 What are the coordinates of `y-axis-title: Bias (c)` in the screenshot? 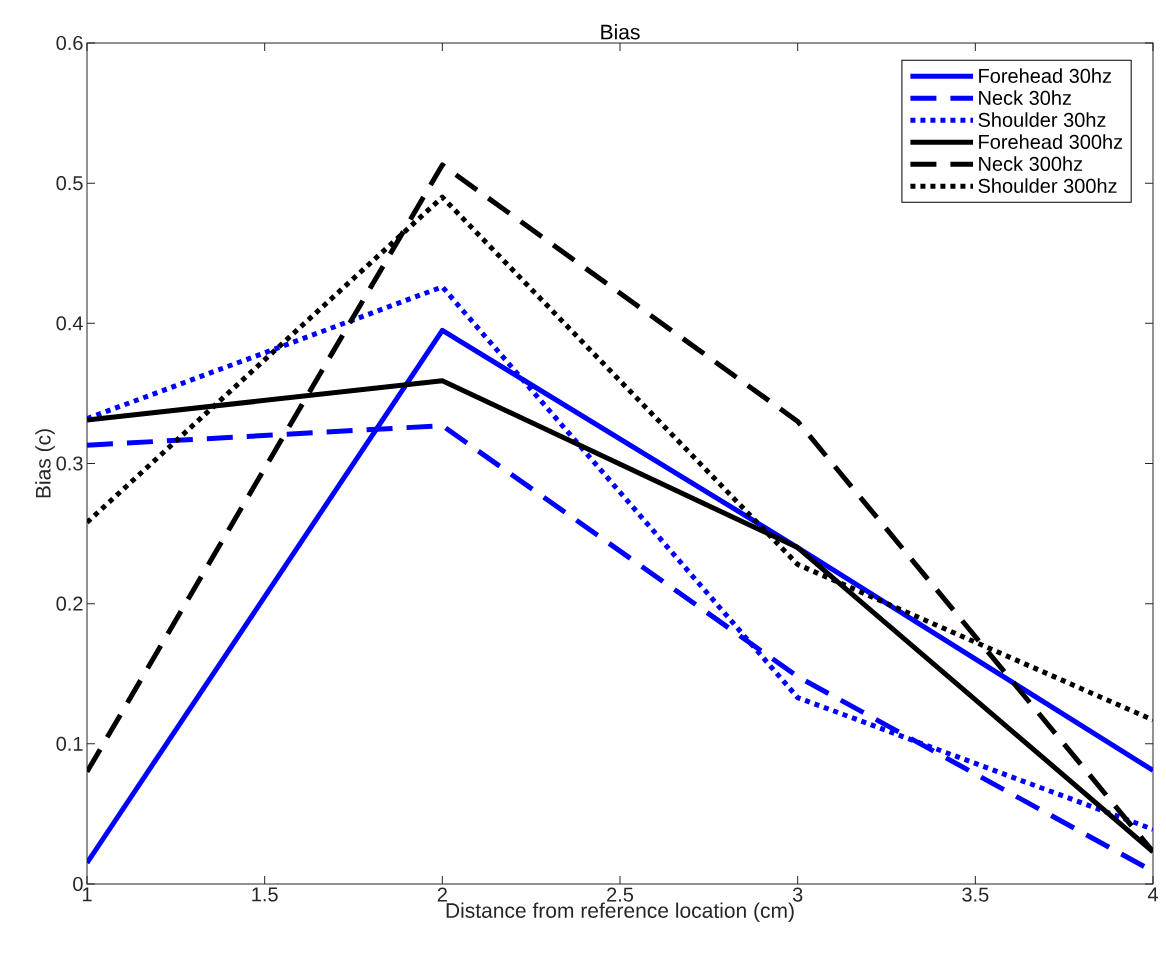 It's located at (45, 463).